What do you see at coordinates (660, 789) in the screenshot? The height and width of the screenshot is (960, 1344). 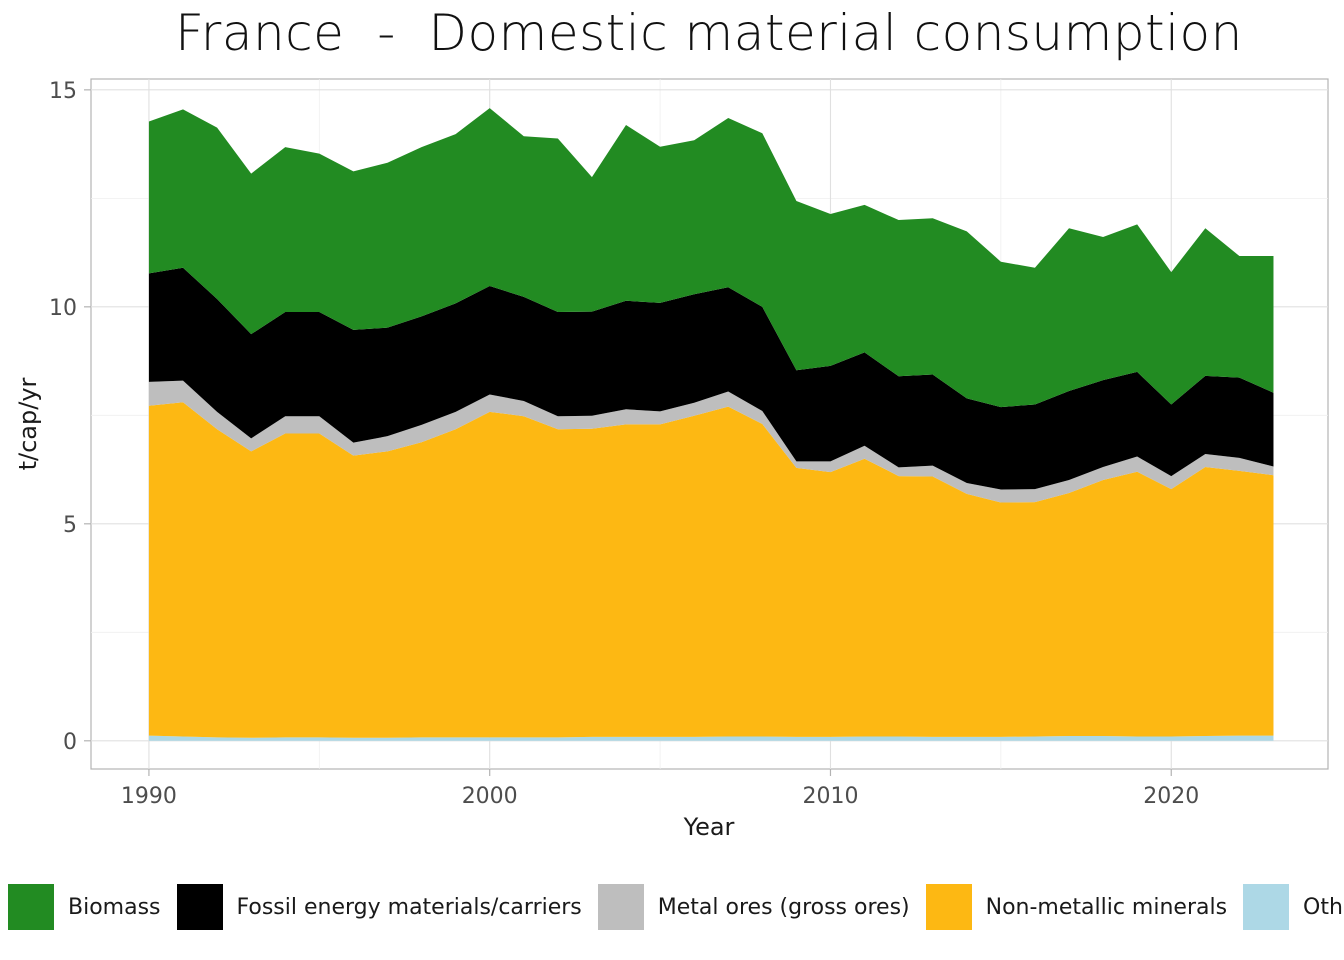 I see `x-axis-ticks: 1990 2000 2010 2020` at bounding box center [660, 789].